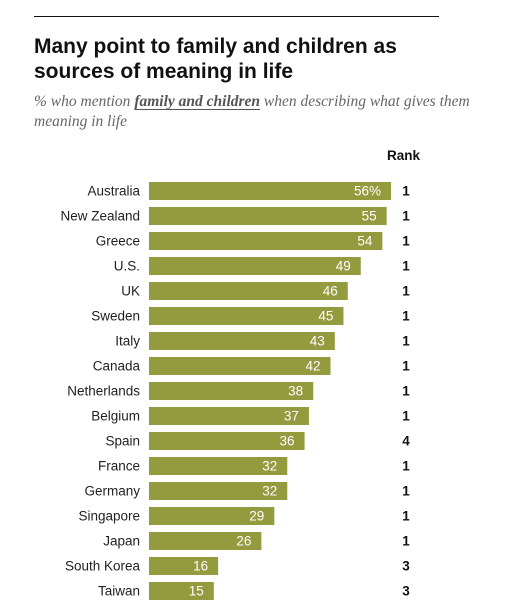  What do you see at coordinates (406, 466) in the screenshot?
I see `rank-france: 1` at bounding box center [406, 466].